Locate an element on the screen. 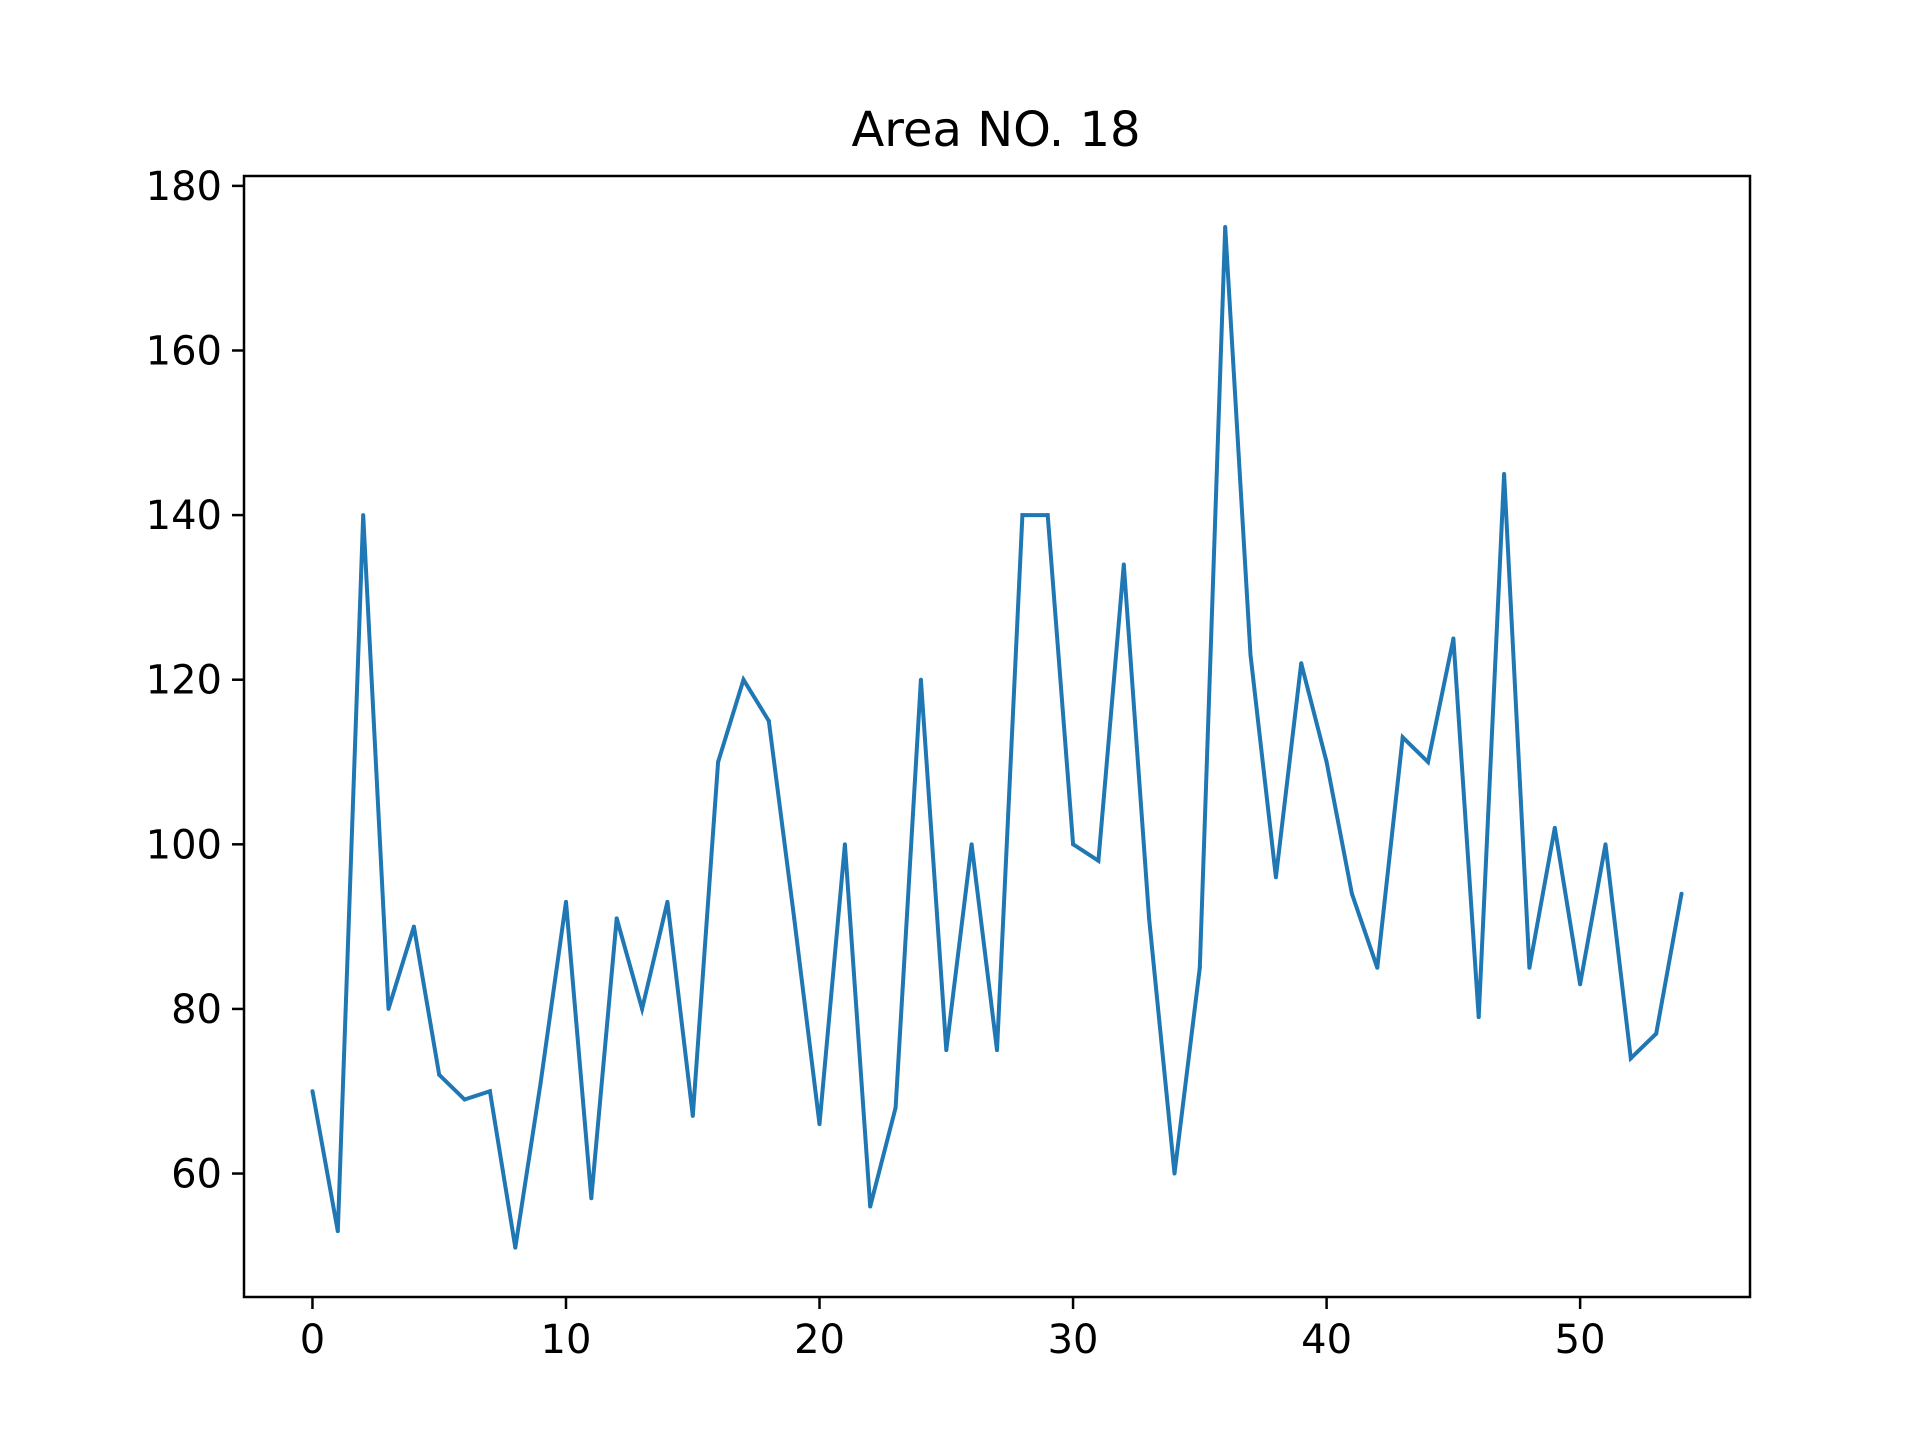  chart-title: Area NO. 18 is located at coordinates (995, 130).